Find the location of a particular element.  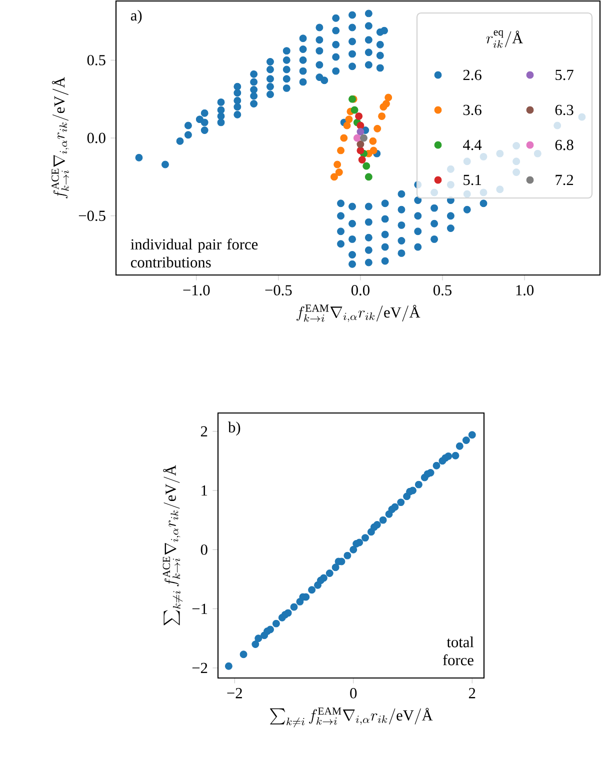

y-tick-label: 2 is located at coordinates (204, 431).